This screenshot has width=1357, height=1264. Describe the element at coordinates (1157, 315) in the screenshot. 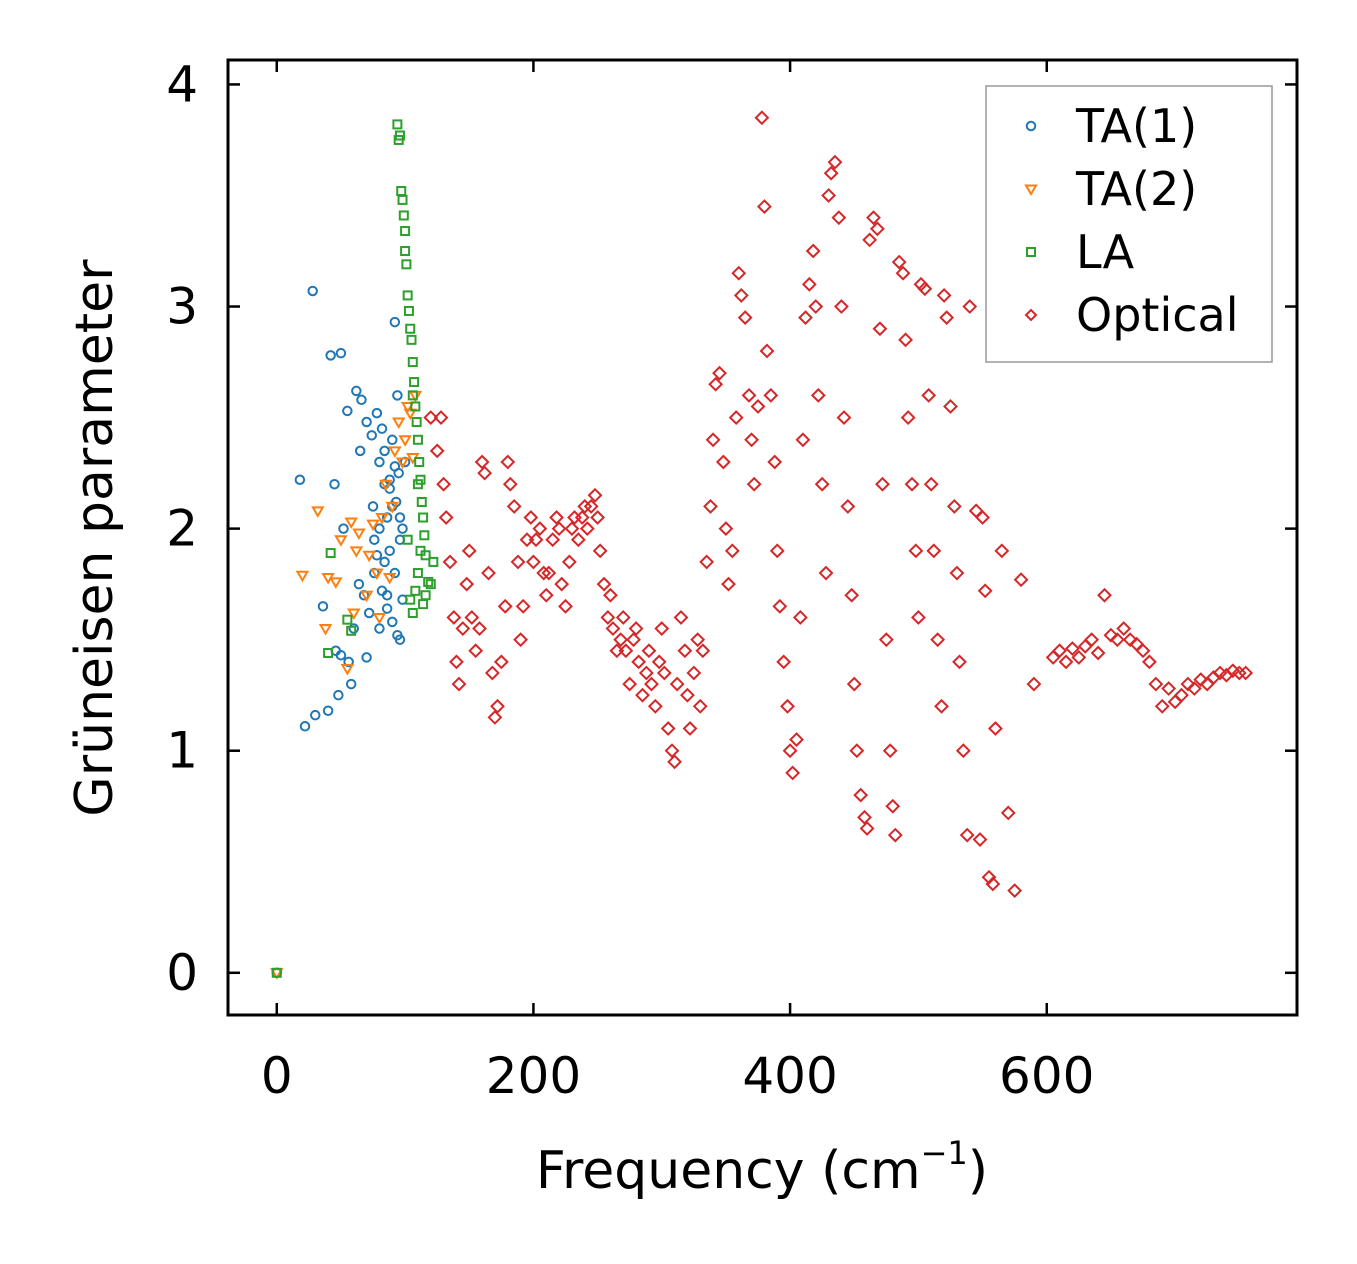

I see `legend-entry-label: Optical` at that location.